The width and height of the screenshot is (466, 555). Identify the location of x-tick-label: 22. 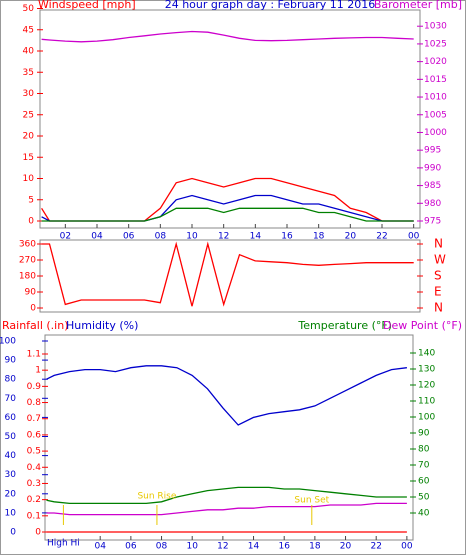
(381, 237).